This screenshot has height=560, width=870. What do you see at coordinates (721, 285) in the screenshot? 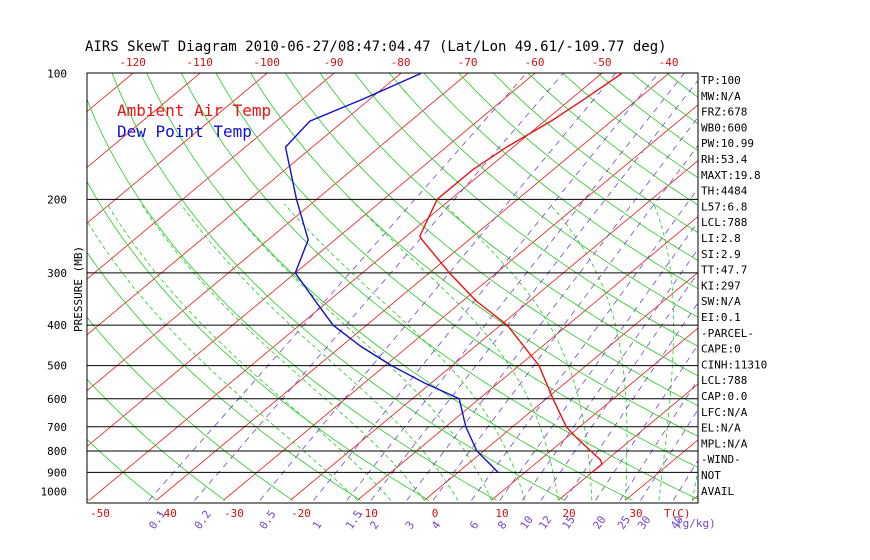
I see `index-label: KI:297` at bounding box center [721, 285].